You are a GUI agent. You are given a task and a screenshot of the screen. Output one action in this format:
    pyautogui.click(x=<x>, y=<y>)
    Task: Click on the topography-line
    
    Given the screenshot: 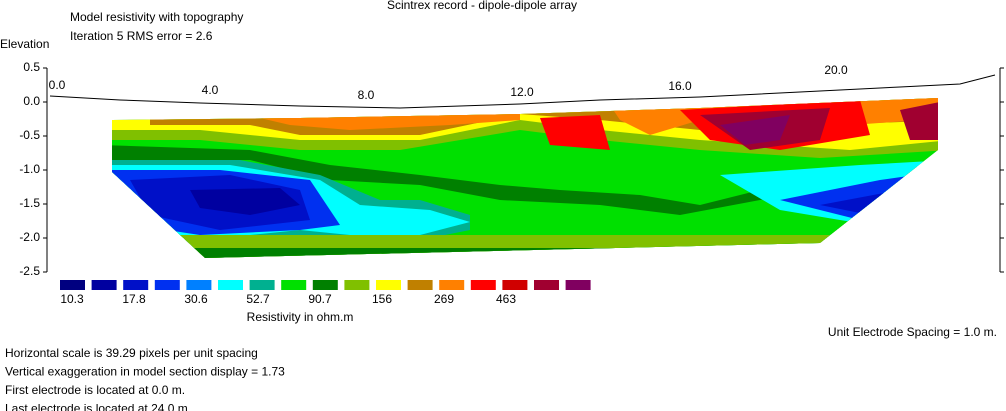 What is the action you would take?
    pyautogui.click(x=522, y=91)
    